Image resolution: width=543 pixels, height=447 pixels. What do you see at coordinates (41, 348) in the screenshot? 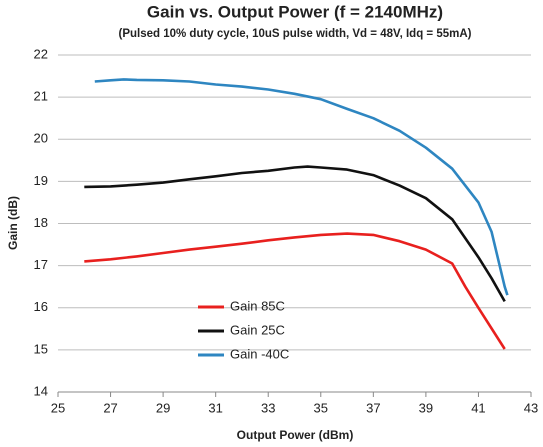
I see `y-tick-label: 15` at bounding box center [41, 348].